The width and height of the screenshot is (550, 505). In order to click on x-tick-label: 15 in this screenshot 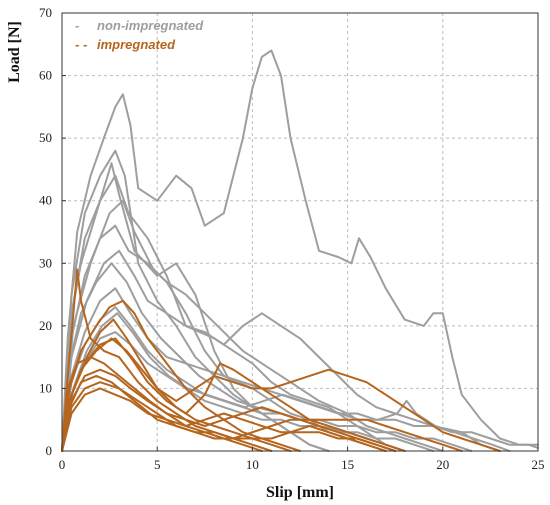, I will do `click(347, 464)`.